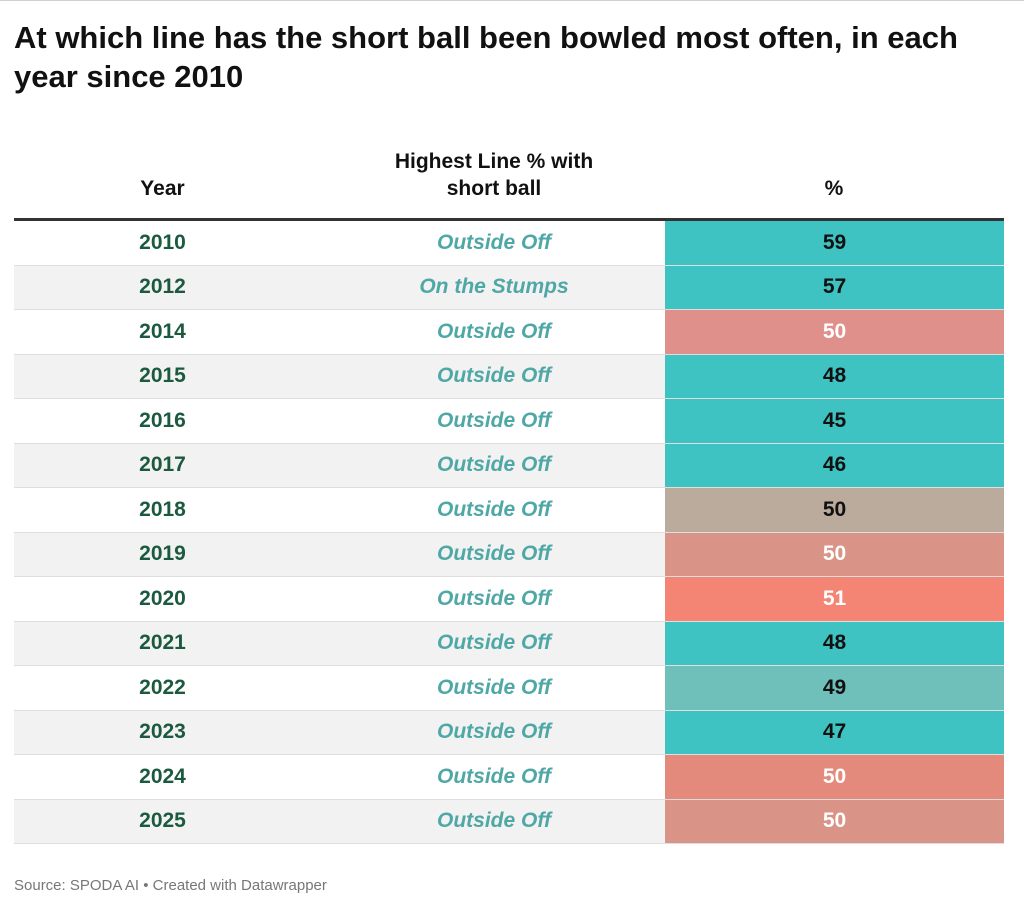 The height and width of the screenshot is (915, 1024). Describe the element at coordinates (162, 420) in the screenshot. I see `cell-year: 2016` at that location.